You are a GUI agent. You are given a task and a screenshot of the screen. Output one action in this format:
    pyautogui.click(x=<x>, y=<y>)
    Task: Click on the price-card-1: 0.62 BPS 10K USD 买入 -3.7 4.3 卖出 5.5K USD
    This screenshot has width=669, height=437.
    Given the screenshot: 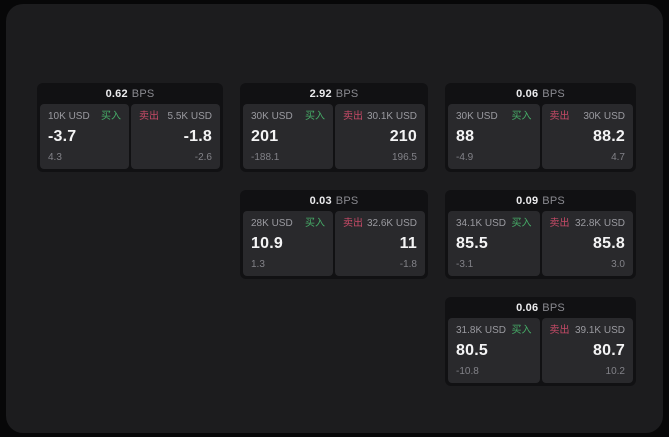 What is the action you would take?
    pyautogui.click(x=130, y=127)
    